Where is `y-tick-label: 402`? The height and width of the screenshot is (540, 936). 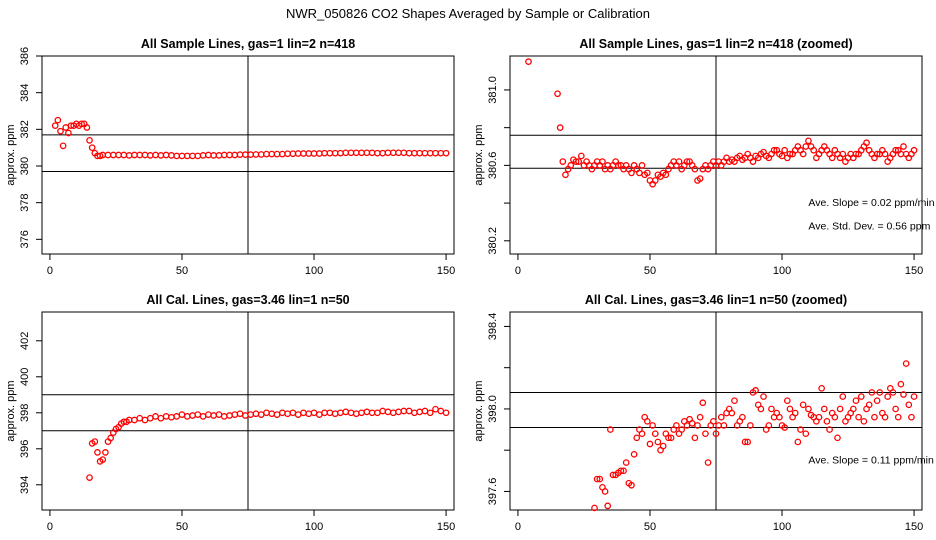
y-tick-label: 402 is located at coordinates (25, 341).